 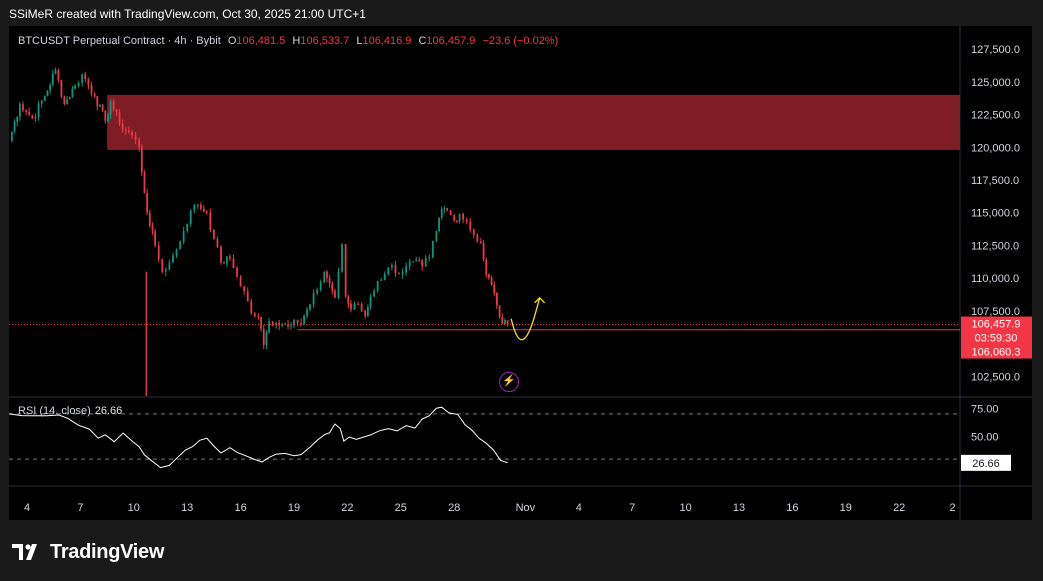 What do you see at coordinates (534, 122) in the screenshot?
I see `supply-zone` at bounding box center [534, 122].